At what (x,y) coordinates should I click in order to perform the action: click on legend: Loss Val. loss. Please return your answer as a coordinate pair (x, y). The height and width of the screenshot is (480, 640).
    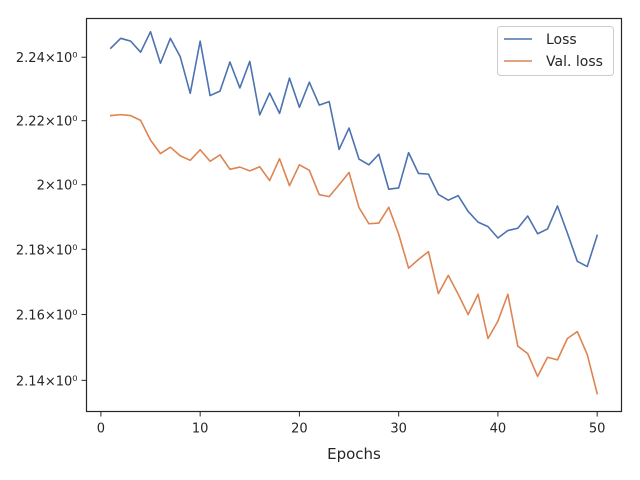
    Looking at the image, I should click on (555, 51).